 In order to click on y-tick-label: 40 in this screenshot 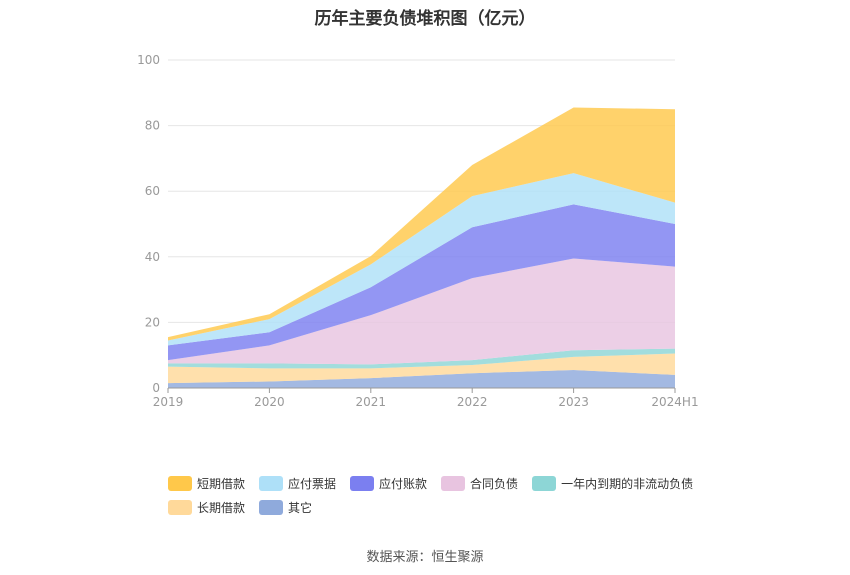, I will do `click(152, 257)`.